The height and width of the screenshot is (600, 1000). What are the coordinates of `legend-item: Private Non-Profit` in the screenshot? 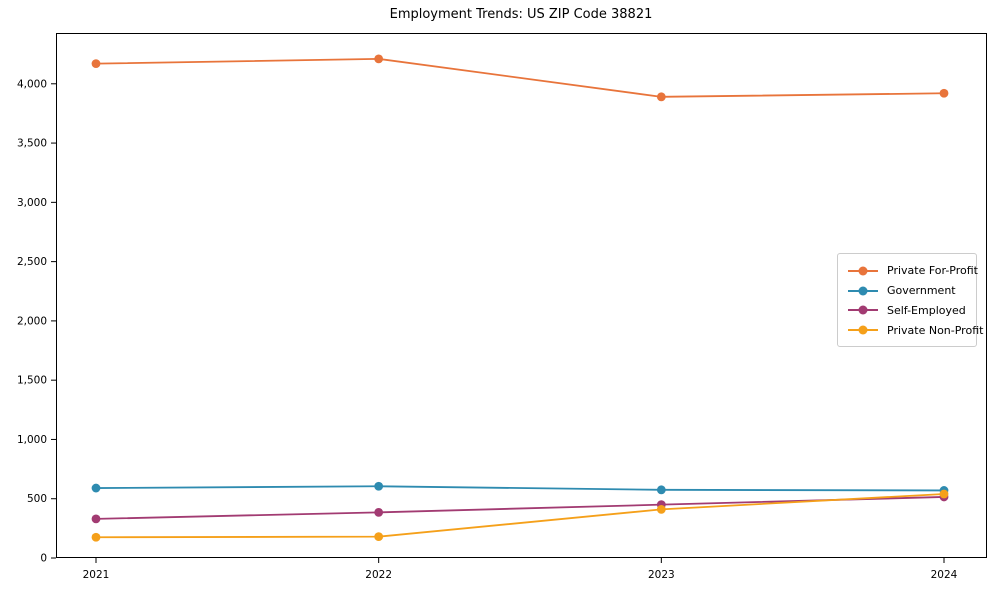 It's located at (915, 330).